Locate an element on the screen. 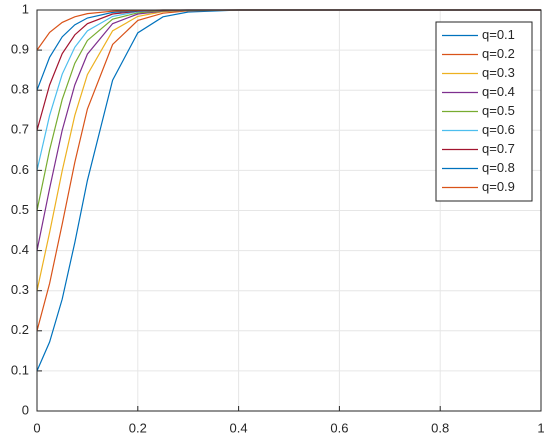  y-tick-label: 0.9 is located at coordinates (20, 49).